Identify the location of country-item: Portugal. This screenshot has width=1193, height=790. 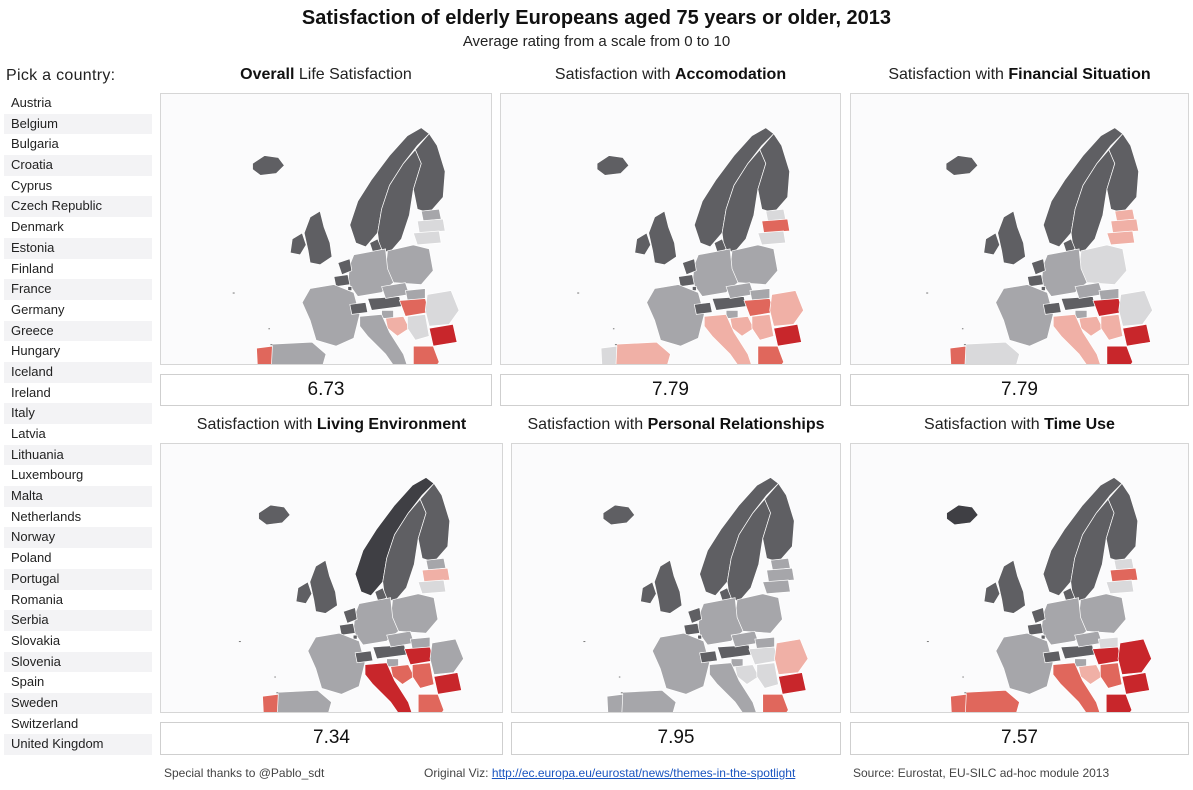
(78, 579).